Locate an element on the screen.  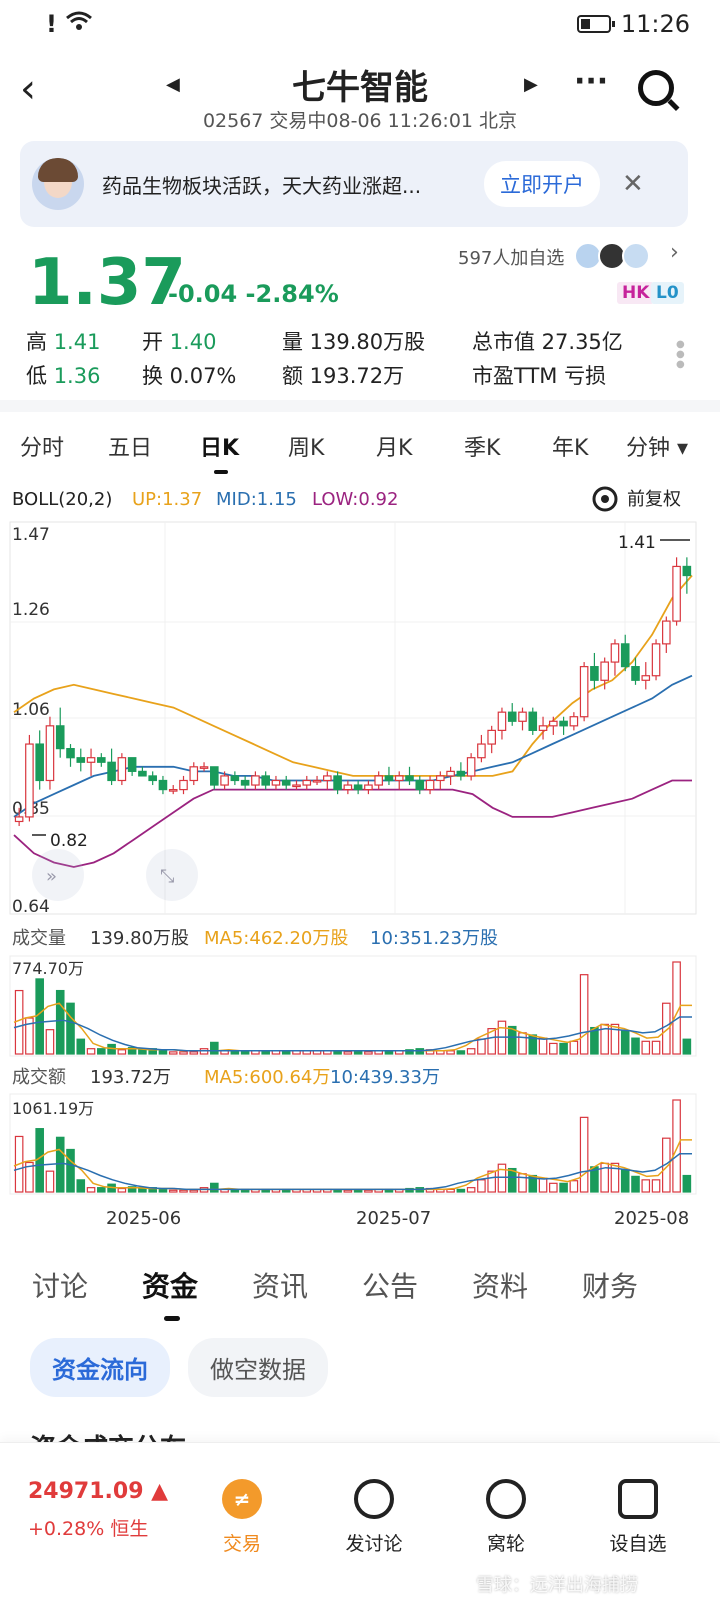
tab-daily-k: 日K is located at coordinates (219, 452).